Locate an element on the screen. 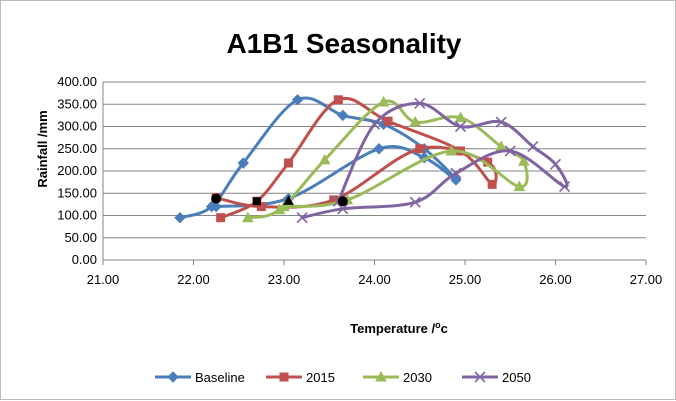 The width and height of the screenshot is (676, 401). y-tick-label: 250.00 is located at coordinates (77, 148).